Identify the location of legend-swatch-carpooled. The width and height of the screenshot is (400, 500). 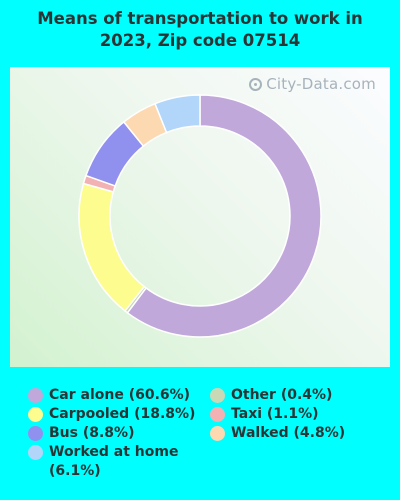
(35, 414).